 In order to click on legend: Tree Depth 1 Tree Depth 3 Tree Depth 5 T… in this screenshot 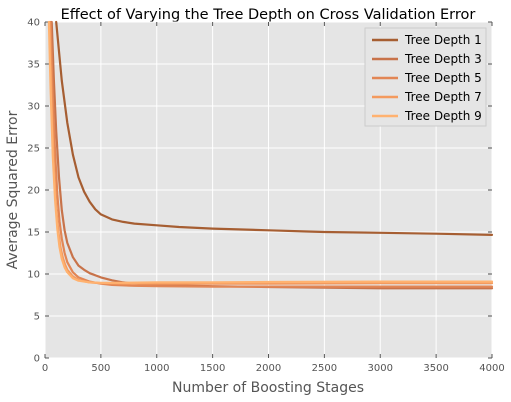, I will do `click(425, 77)`.